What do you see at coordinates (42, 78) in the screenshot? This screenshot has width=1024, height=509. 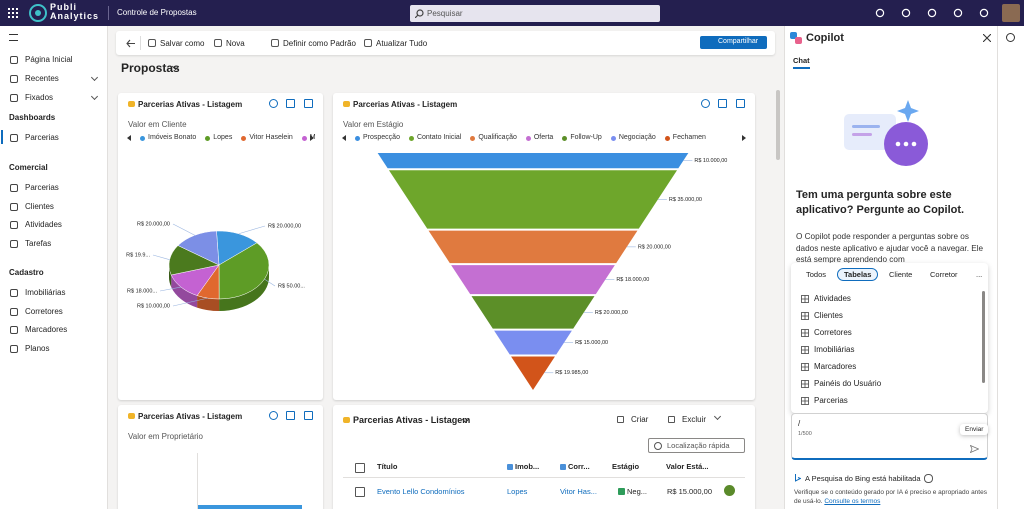 I see `nav-item: Recentes` at bounding box center [42, 78].